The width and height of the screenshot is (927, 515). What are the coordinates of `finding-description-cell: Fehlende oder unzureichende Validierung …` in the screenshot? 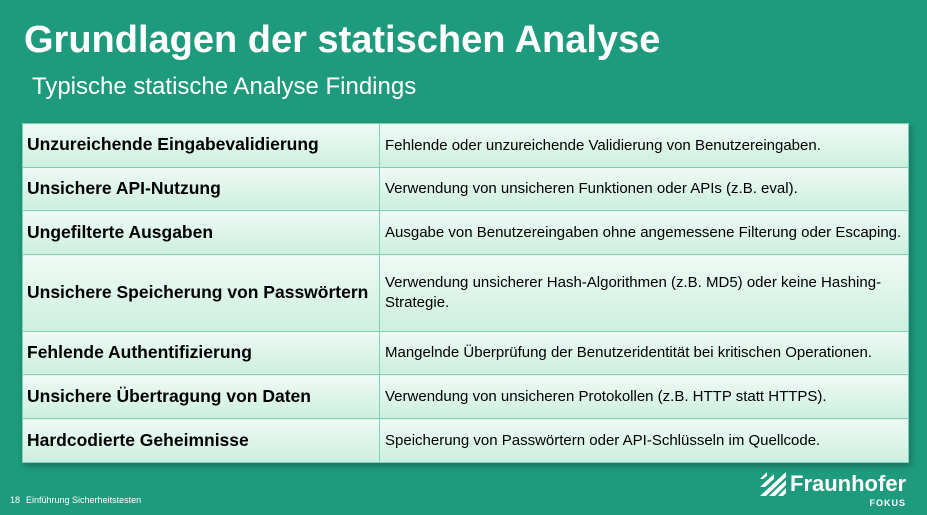 It's located at (644, 145).